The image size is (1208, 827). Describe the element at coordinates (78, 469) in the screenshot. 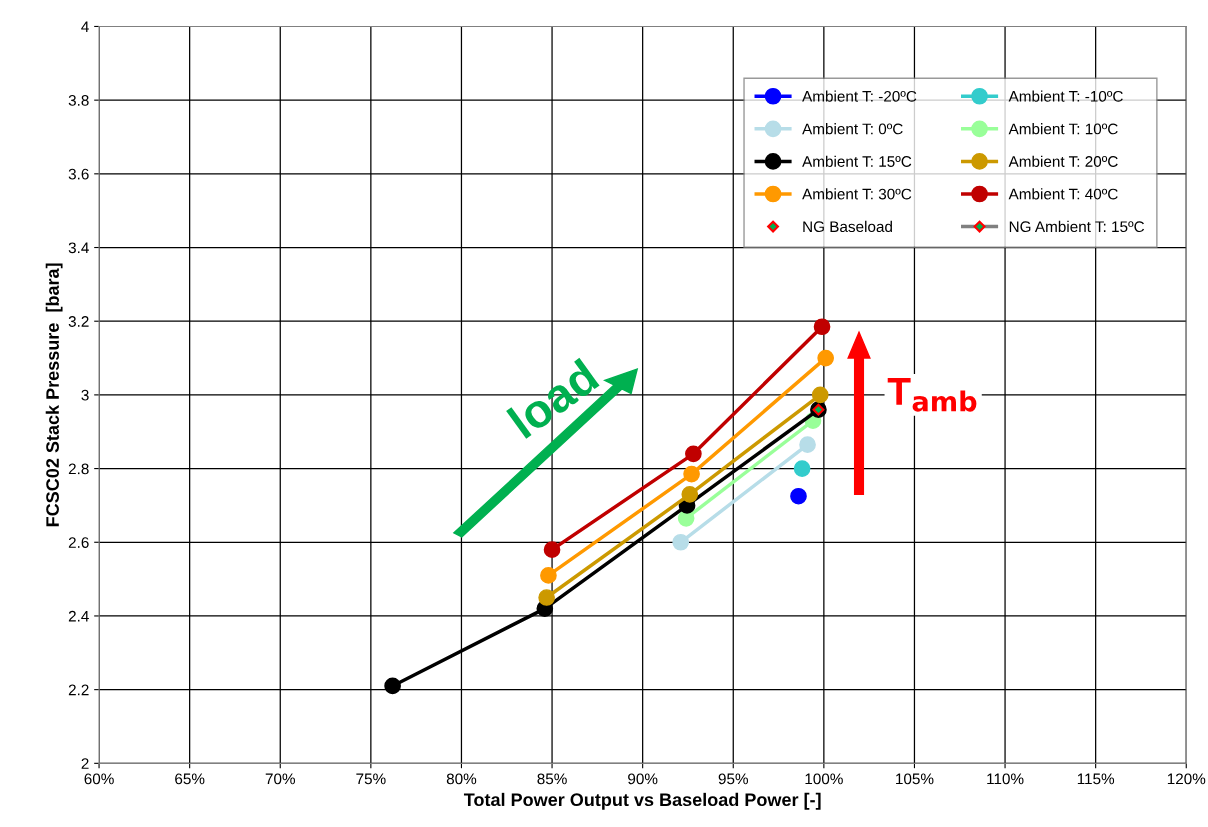

I see `y-tick-label: 2.8` at that location.